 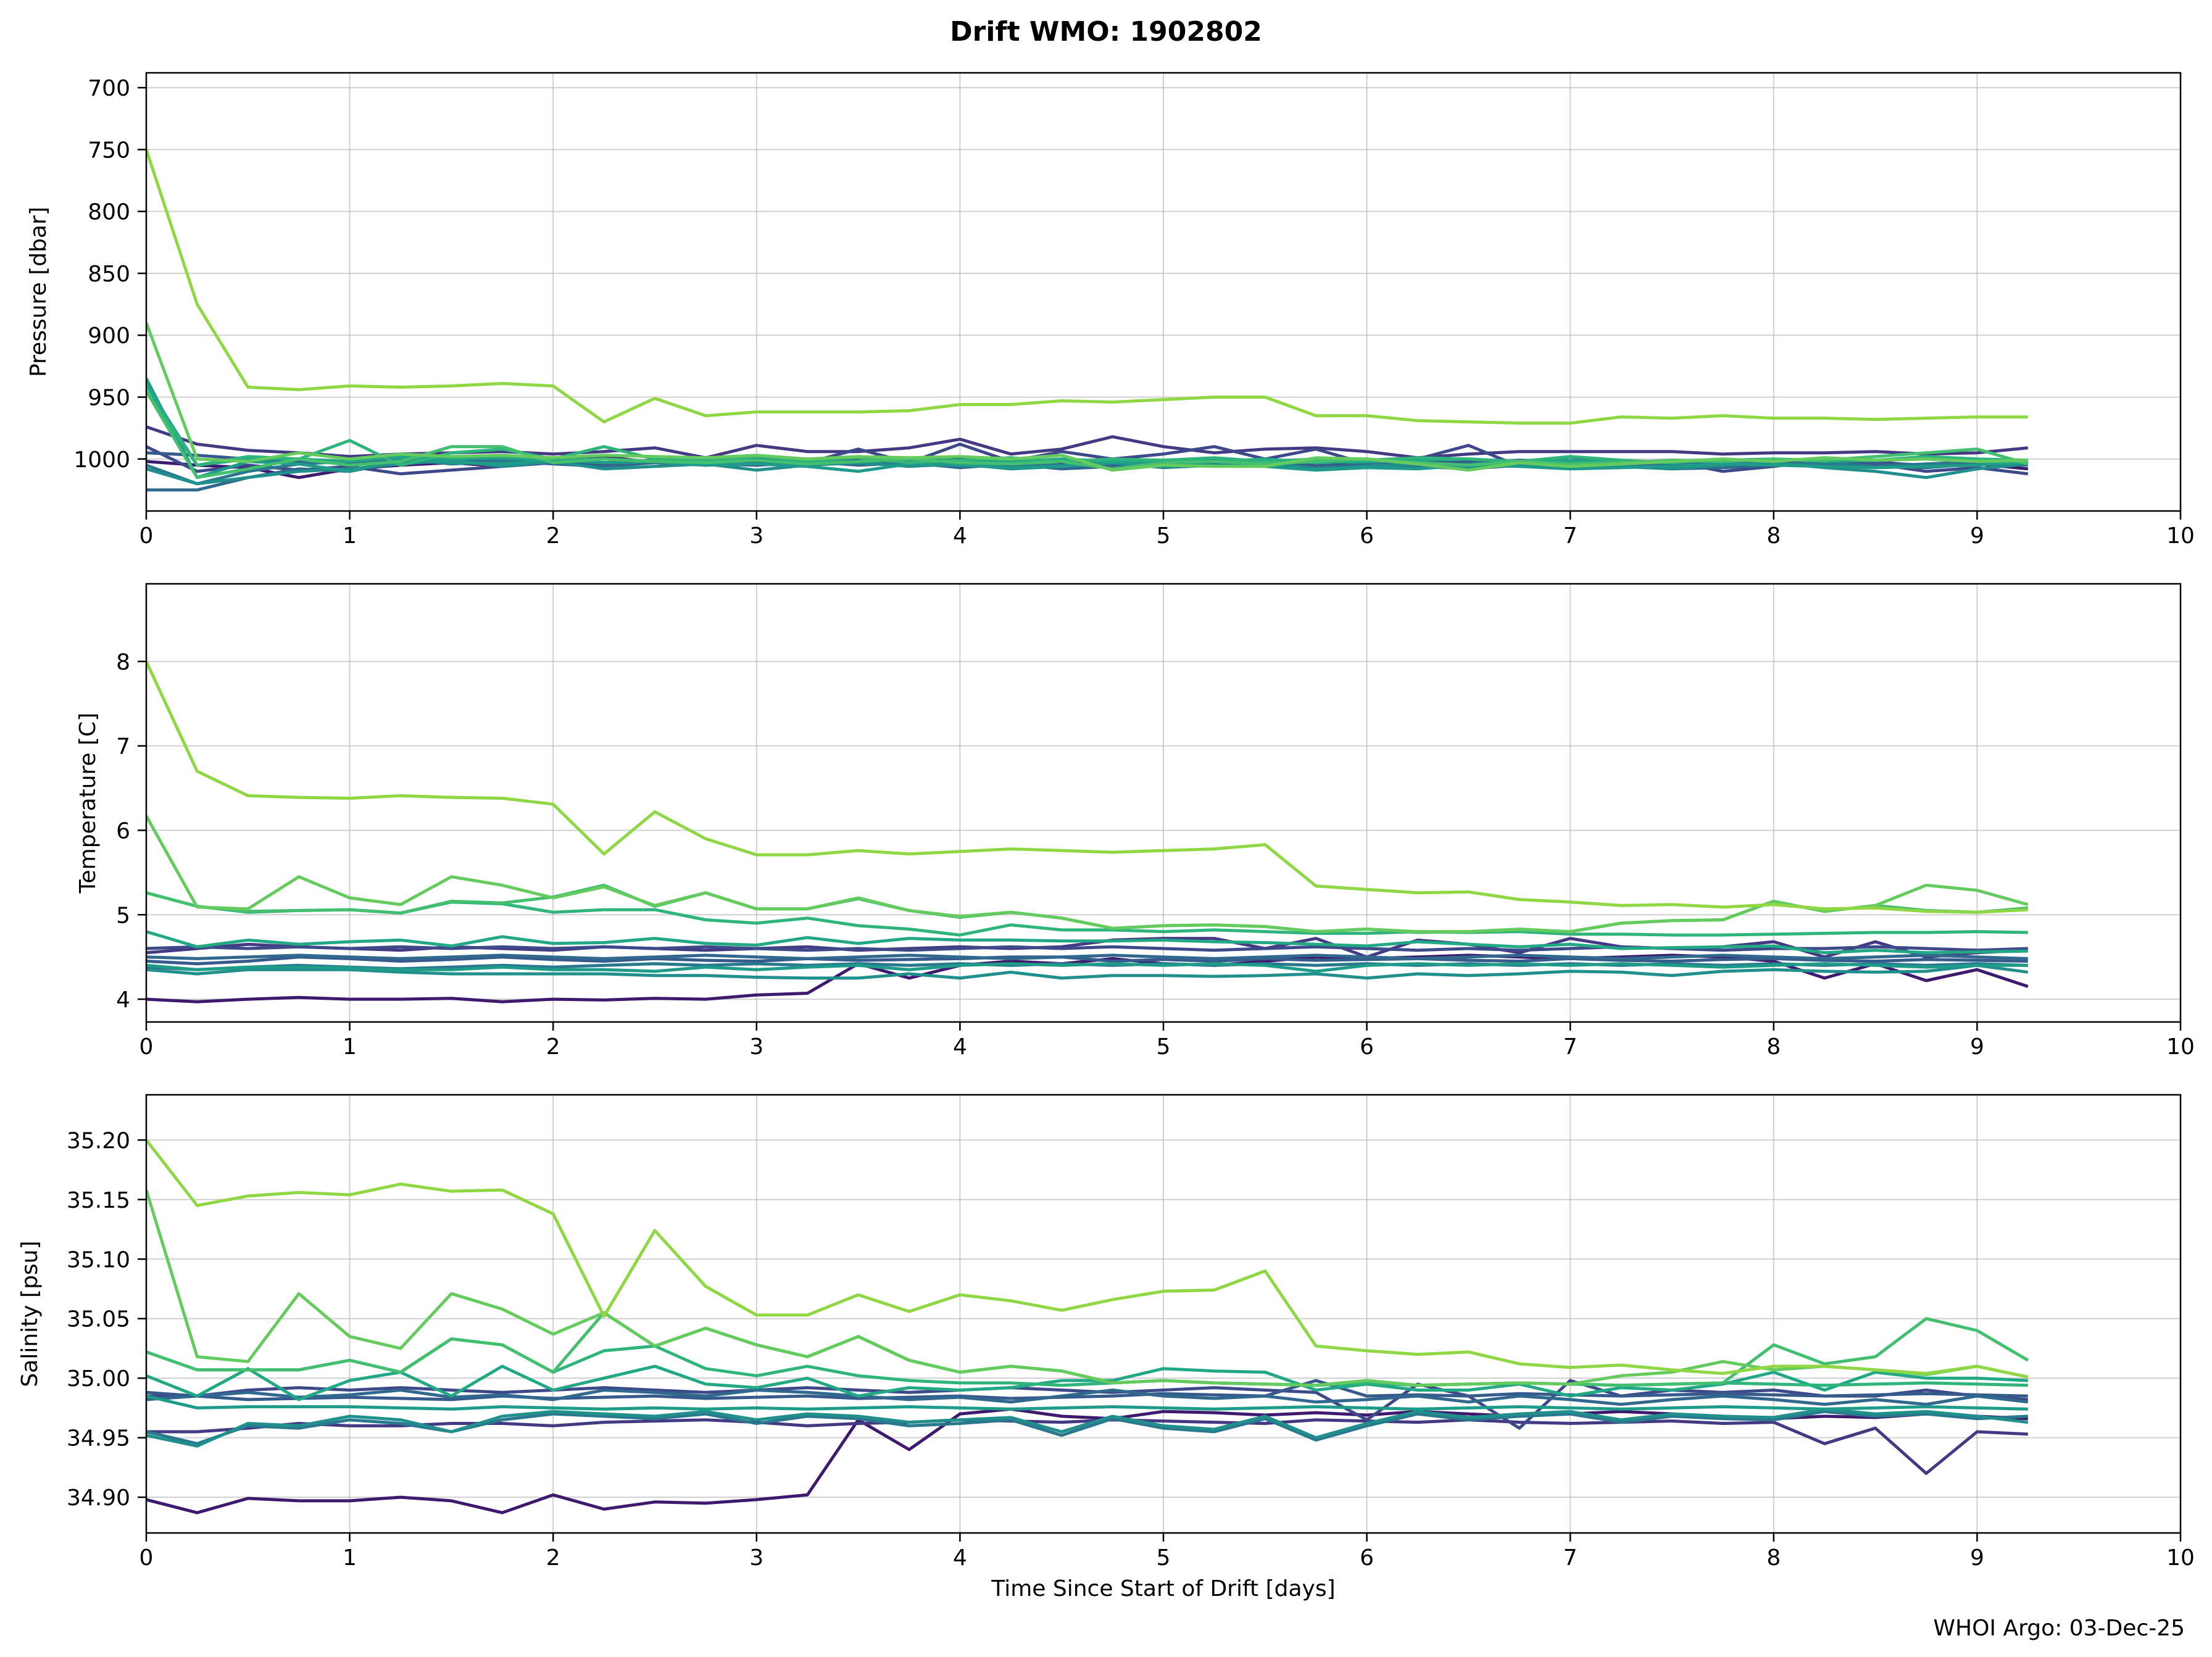 I want to click on salinity-y-tick-label: 34.90, so click(x=98, y=1498).